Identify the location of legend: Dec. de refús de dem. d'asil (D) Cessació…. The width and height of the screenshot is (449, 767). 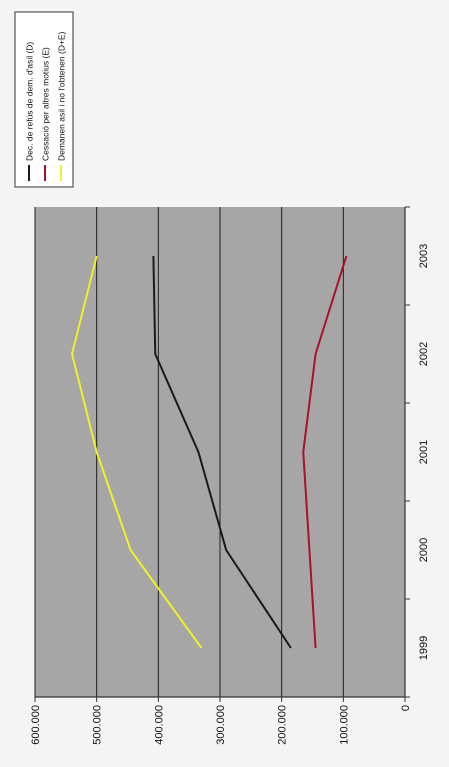
(44, 99).